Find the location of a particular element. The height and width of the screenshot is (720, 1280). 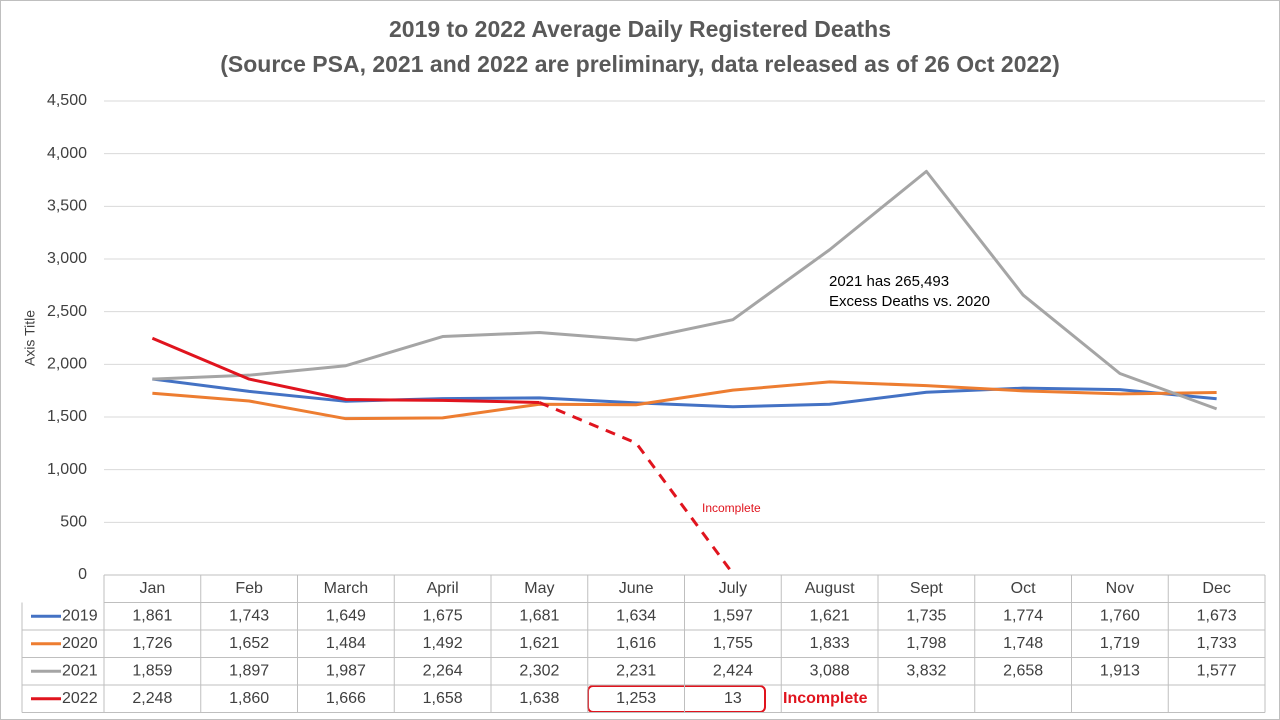

table-value: 1,774 is located at coordinates (1023, 615).